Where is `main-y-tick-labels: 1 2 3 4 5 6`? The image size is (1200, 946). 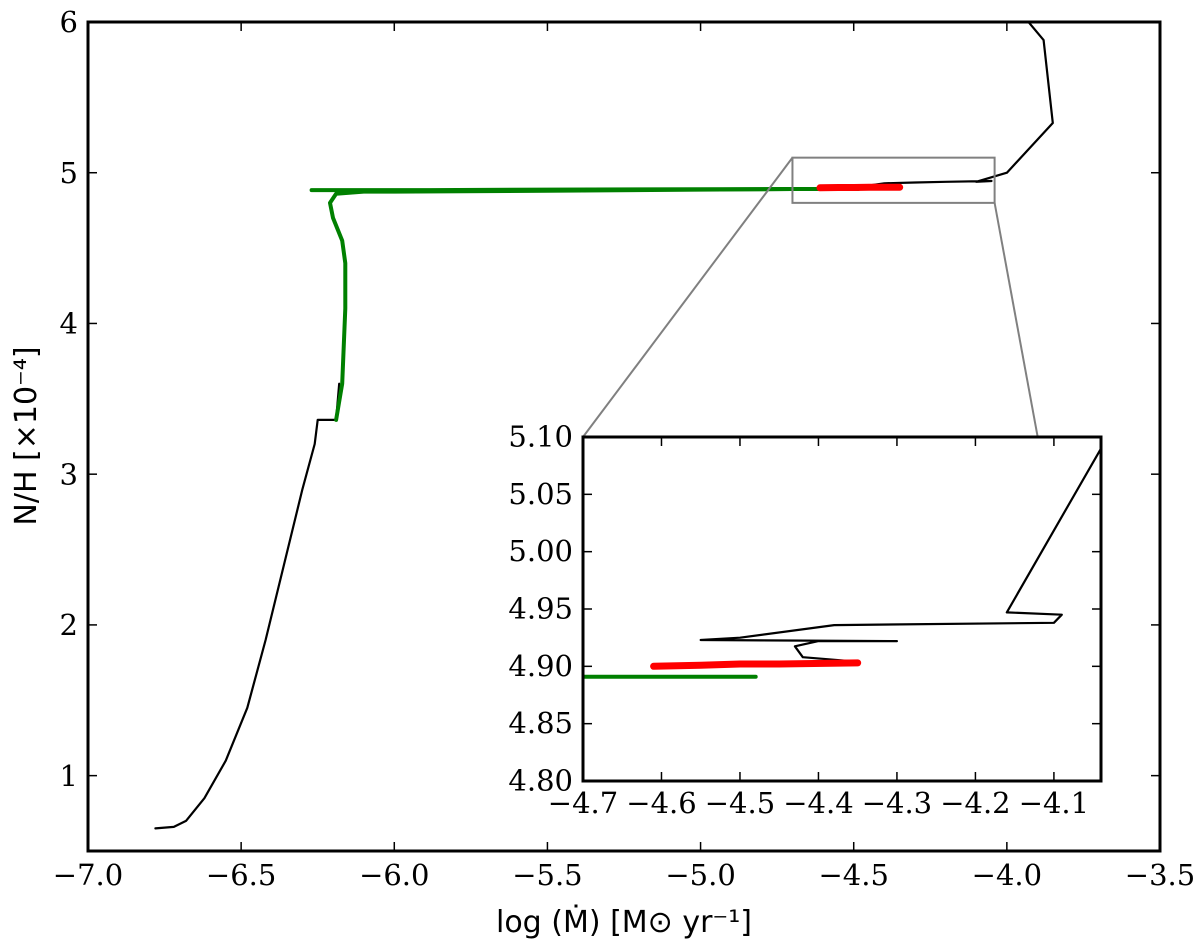
main-y-tick-labels: 1 2 3 4 5 6 is located at coordinates (69, 399).